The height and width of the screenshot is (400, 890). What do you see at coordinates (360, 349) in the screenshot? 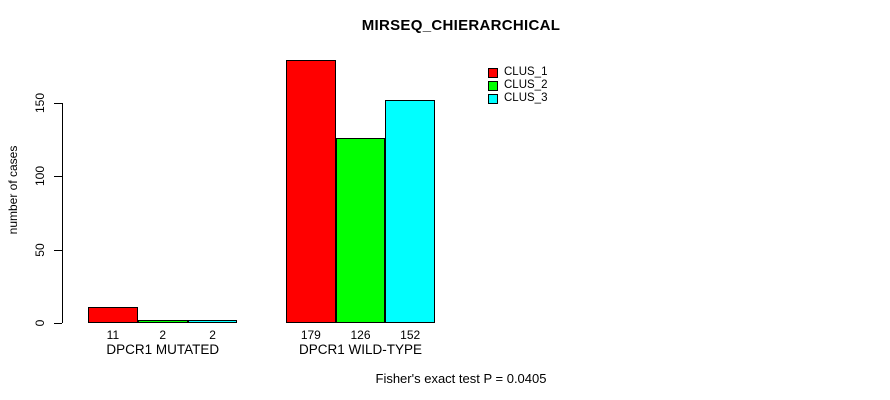
I see `group-label: DPCR1 WILD-TYPE` at bounding box center [360, 349].